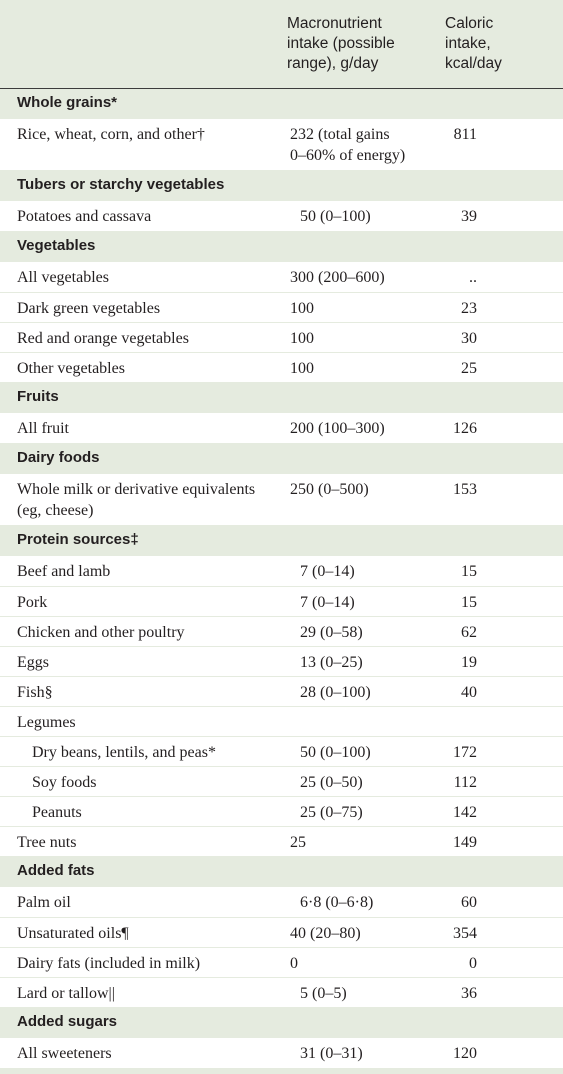  What do you see at coordinates (281, 993) in the screenshot?
I see `table-row: Lard or tallow|| 5 (0–5) 36` at bounding box center [281, 993].